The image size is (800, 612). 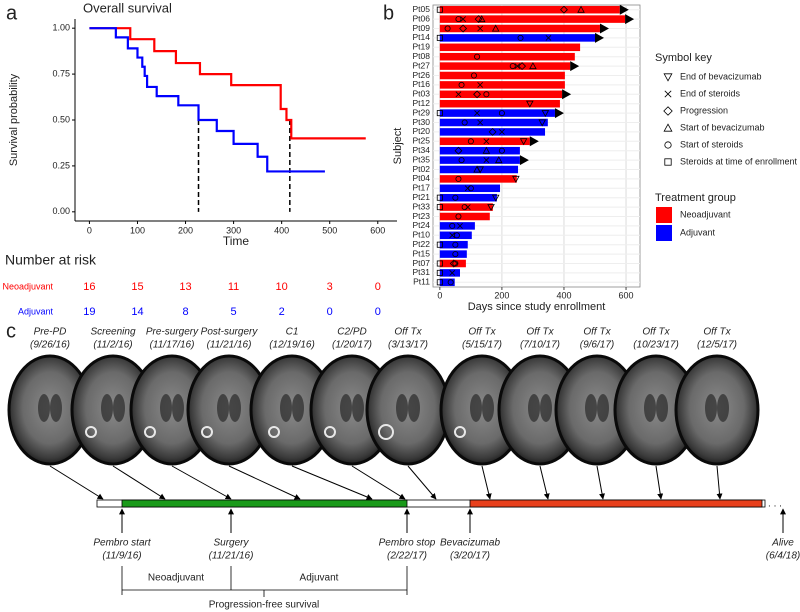 I want to click on y-axis-title: Subject, so click(x=398, y=146).